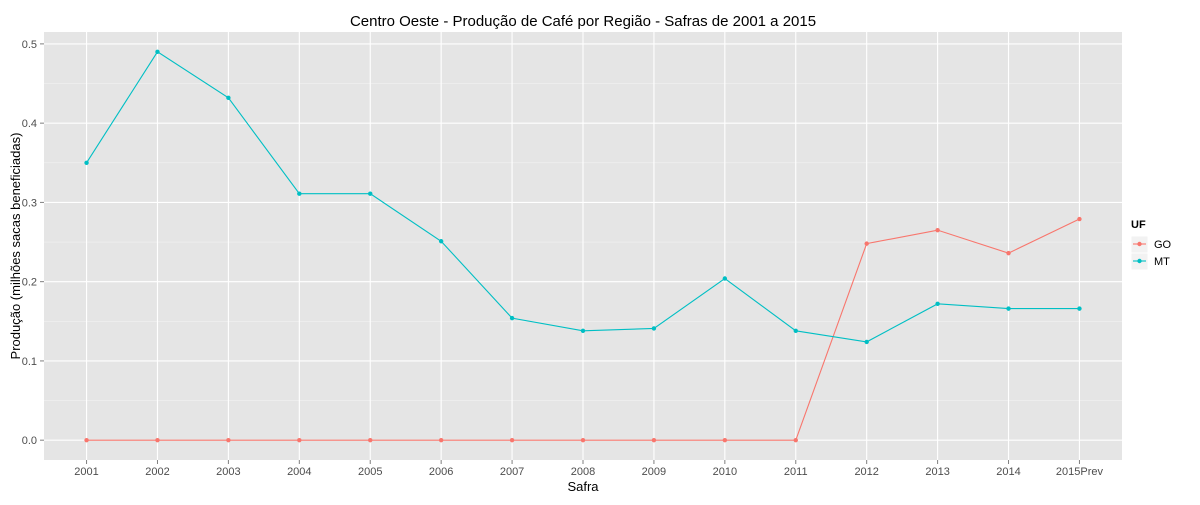 This screenshot has height=505, width=1200. I want to click on x-tick-label: 2015Prev, so click(1080, 472).